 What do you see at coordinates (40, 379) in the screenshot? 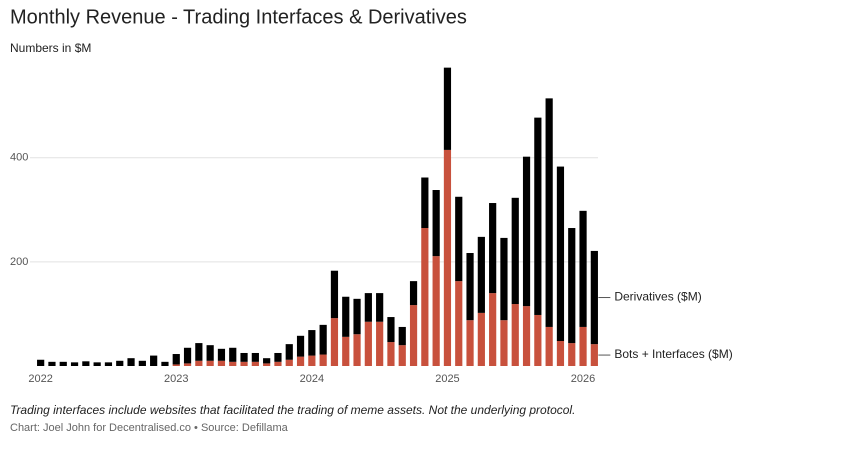
I see `x-tick-label: 2022` at bounding box center [40, 379].